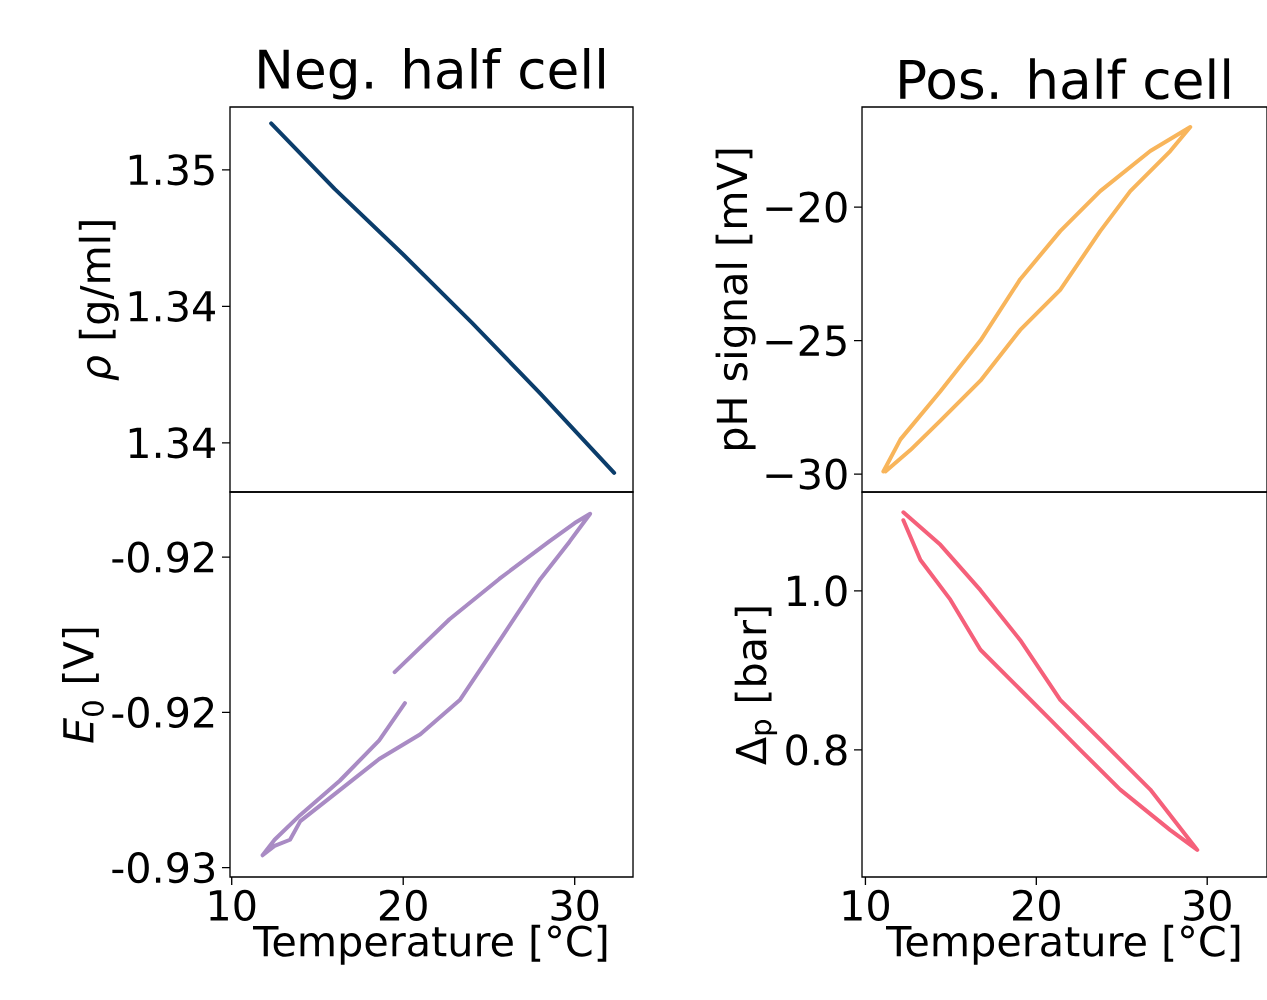 This screenshot has height=1000, width=1267. What do you see at coordinates (817, 591) in the screenshot?
I see `y-tick-label: 1.0` at bounding box center [817, 591].